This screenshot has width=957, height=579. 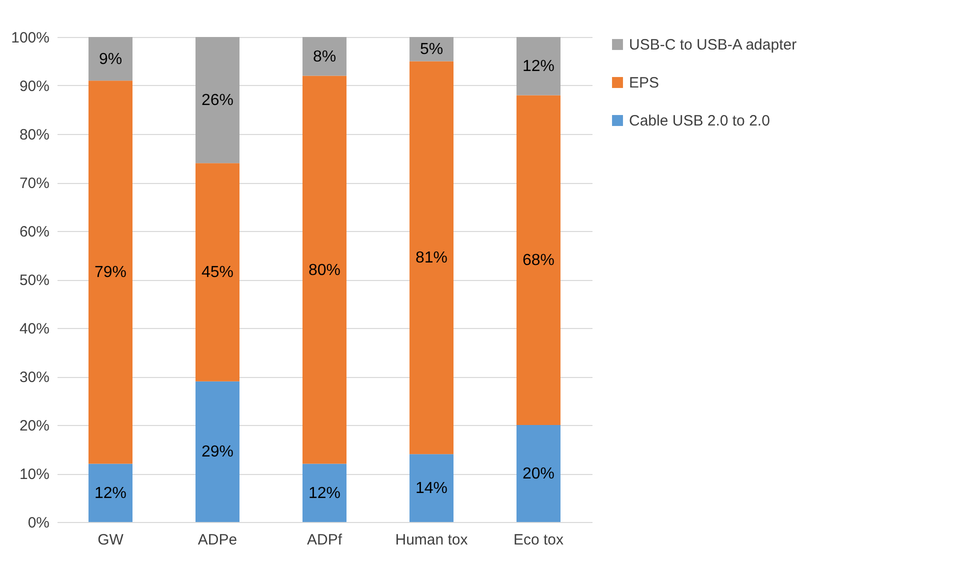 What do you see at coordinates (34, 86) in the screenshot?
I see `y-tick-label: 90%` at bounding box center [34, 86].